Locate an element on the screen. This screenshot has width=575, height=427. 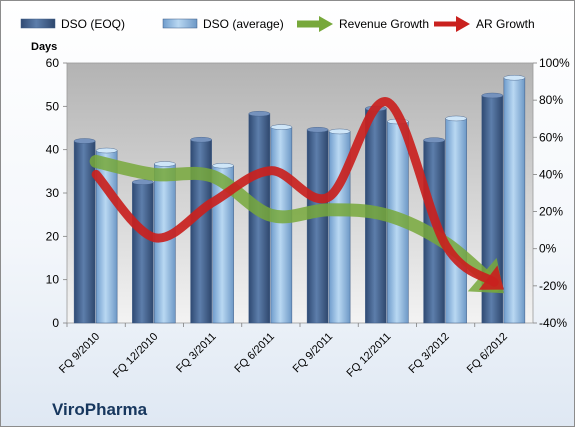
x-tick-label: FQ 12/2011 is located at coordinates (369, 355).